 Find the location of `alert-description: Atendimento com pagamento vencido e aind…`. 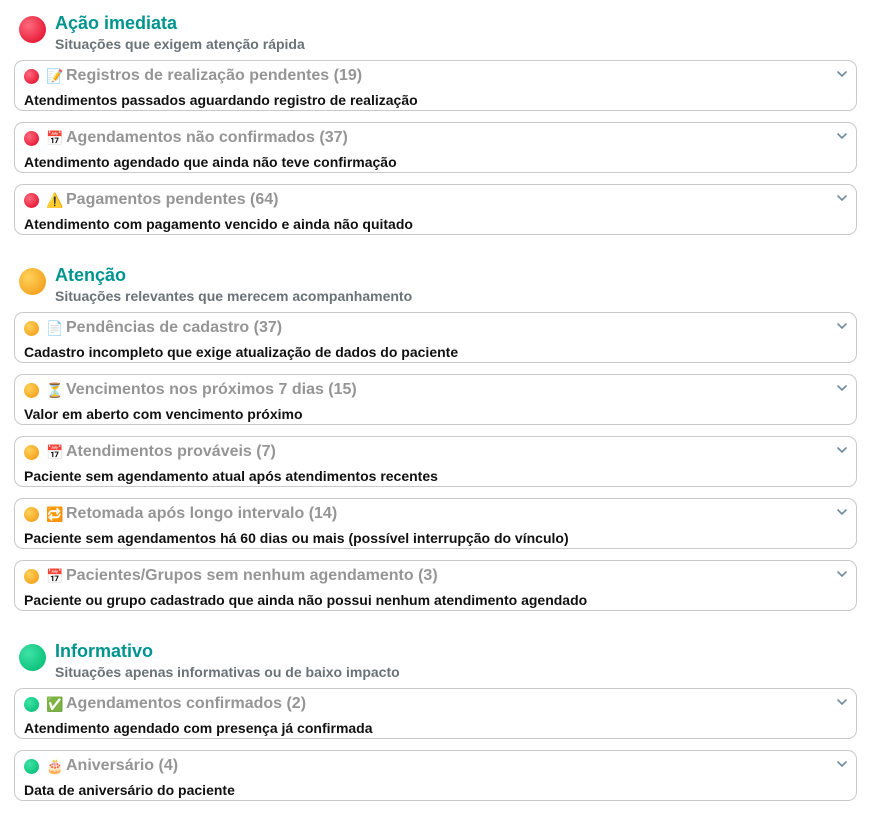

alert-description: Atendimento com pagamento vencido e aind… is located at coordinates (218, 224).